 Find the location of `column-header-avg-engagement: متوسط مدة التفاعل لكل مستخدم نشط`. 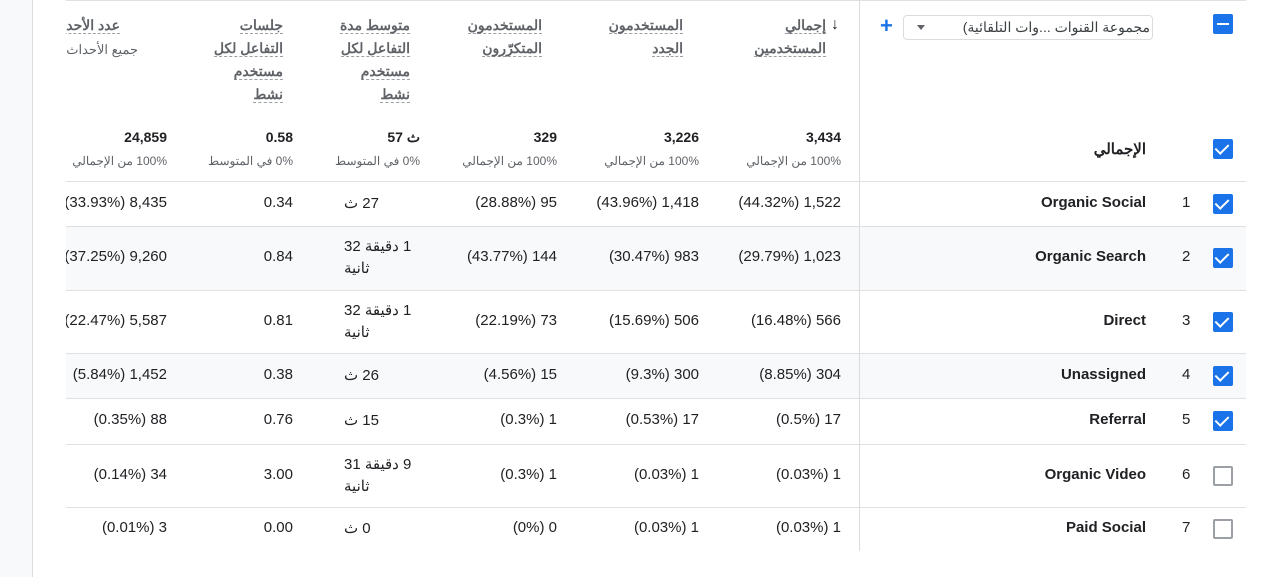

column-header-avg-engagement: متوسط مدة التفاعل لكل مستخدم نشط is located at coordinates (345, 60).